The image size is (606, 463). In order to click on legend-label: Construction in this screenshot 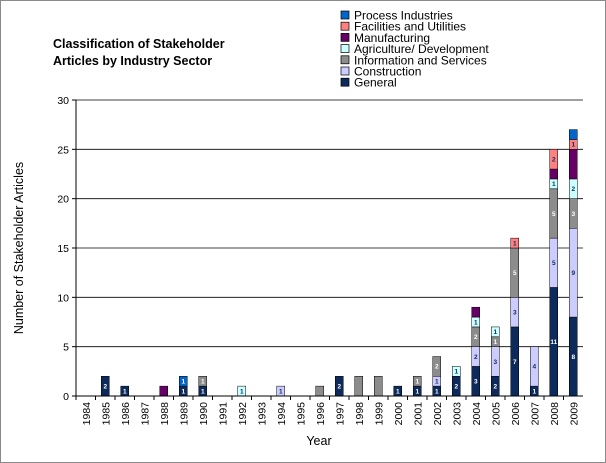, I will do `click(387, 72)`.